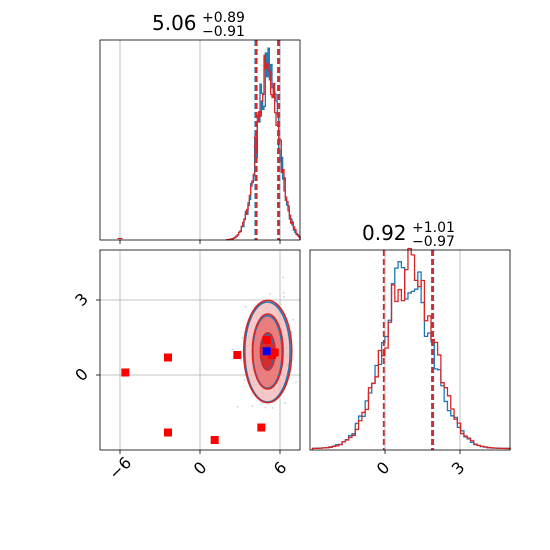 Image resolution: width=550 pixels, height=550 pixels. What do you see at coordinates (458, 468) in the screenshot?
I see `x-tick-label: 3` at bounding box center [458, 468].